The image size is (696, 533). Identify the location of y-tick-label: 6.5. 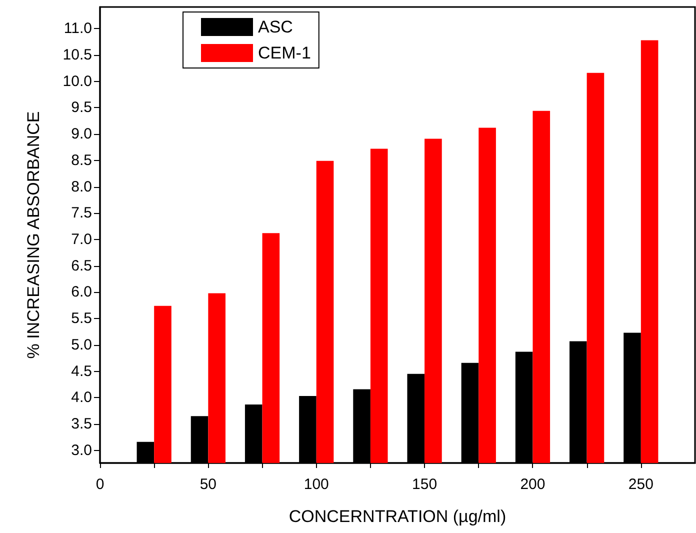
(81, 265).